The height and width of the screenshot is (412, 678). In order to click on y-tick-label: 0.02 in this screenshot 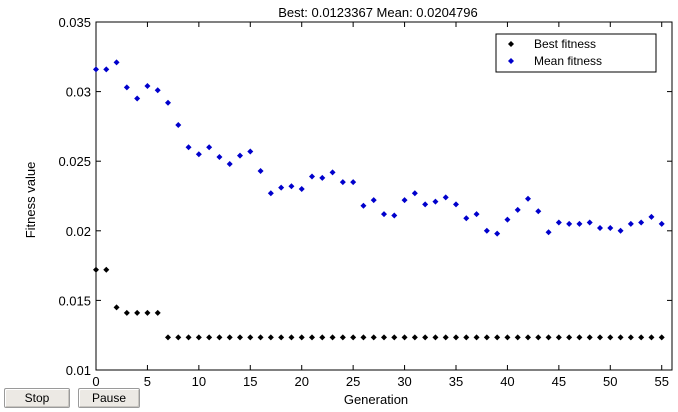, I will do `click(78, 231)`.